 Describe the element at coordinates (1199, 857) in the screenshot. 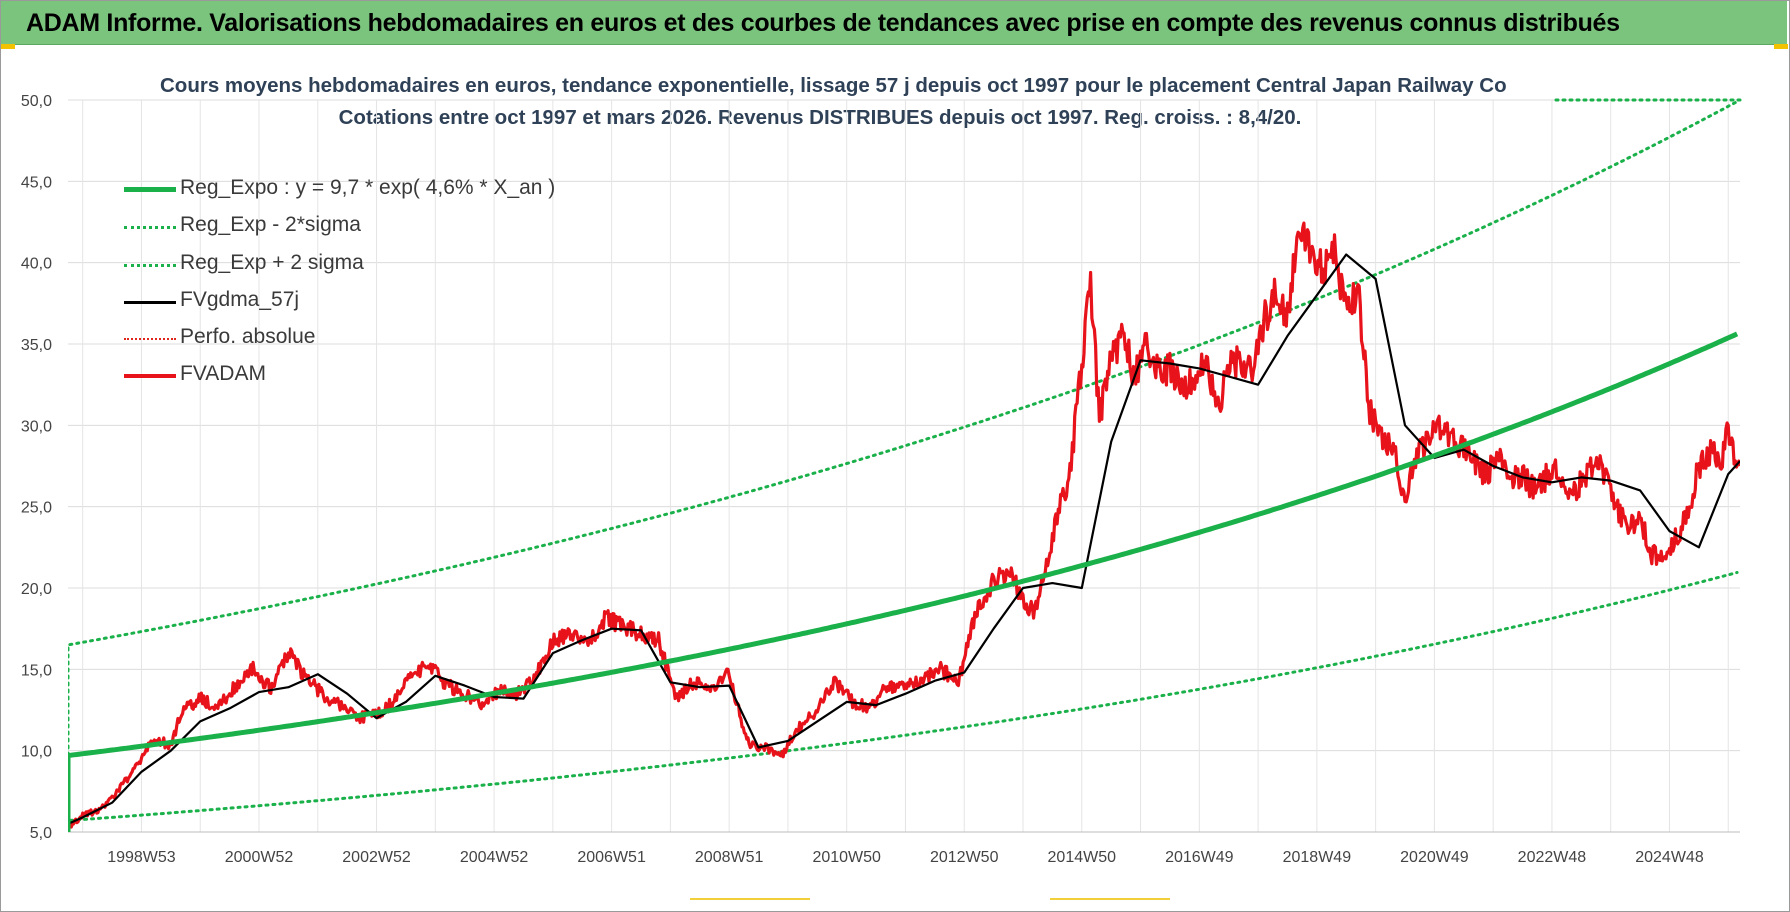

I see `x-tick-label: 2016W49` at that location.